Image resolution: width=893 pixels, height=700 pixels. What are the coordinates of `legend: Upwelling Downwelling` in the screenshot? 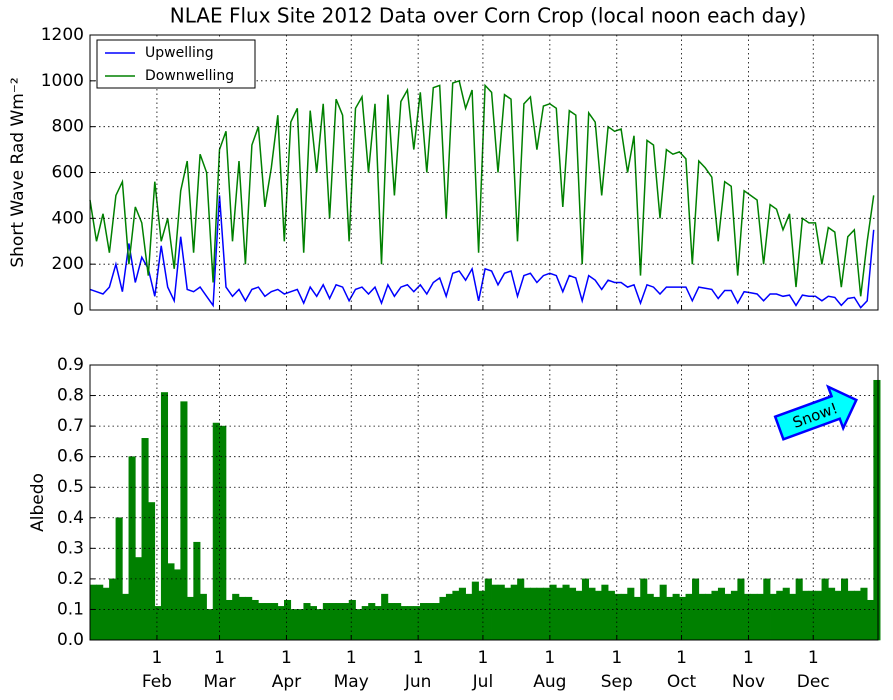 It's located at (176, 64).